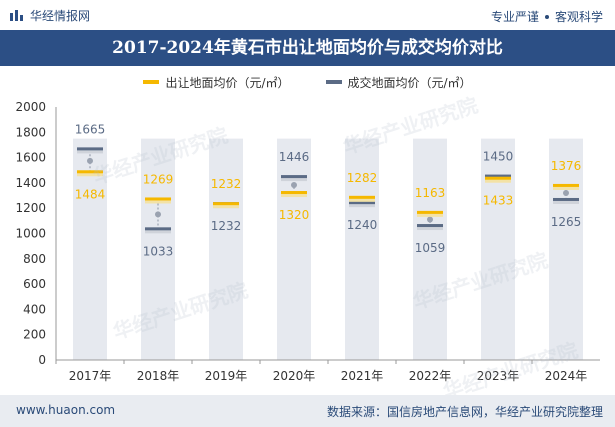  I want to click on series1-data-label-7: 1376, so click(566, 166).